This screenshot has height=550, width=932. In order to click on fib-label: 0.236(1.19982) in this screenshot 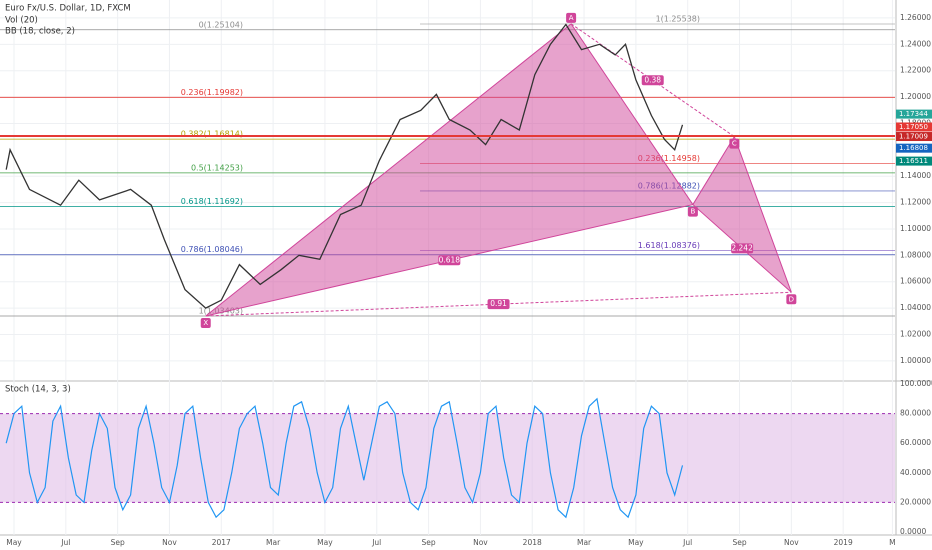, I will do `click(212, 92)`.